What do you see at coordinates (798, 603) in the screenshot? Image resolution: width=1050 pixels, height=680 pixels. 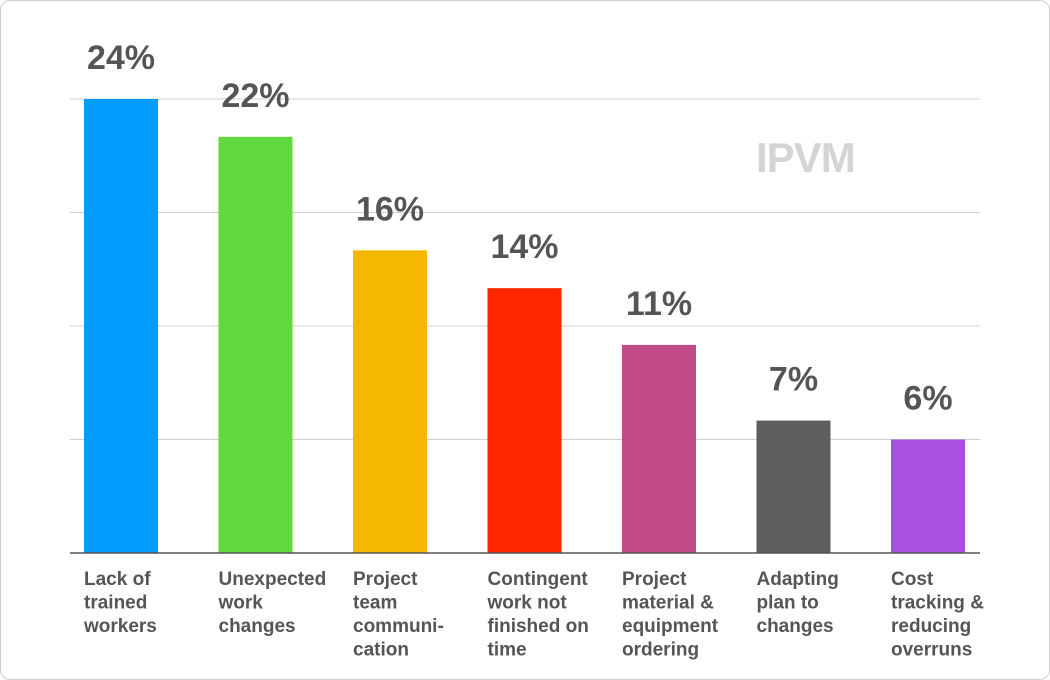 I see `category-label-5: Adapting plan to changes` at bounding box center [798, 603].